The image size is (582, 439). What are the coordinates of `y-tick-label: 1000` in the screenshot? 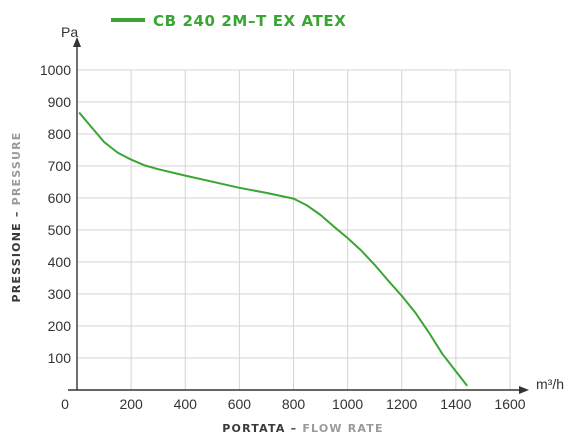 It's located at (55, 70).